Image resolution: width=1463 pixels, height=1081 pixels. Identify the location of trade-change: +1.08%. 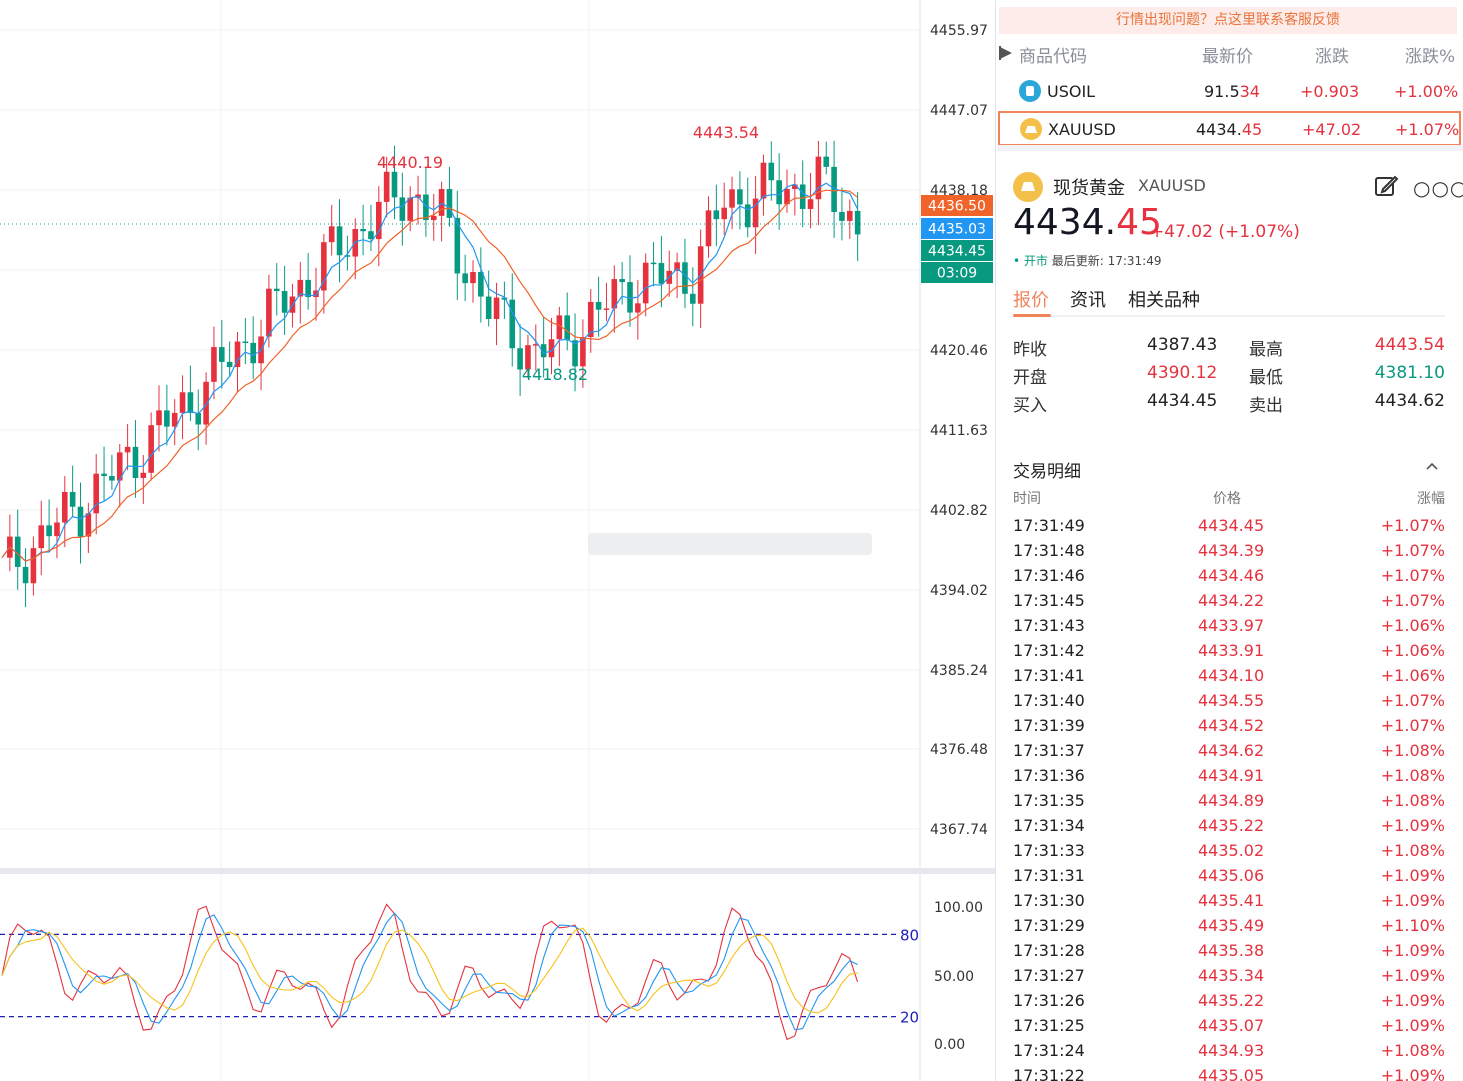
(1412, 850).